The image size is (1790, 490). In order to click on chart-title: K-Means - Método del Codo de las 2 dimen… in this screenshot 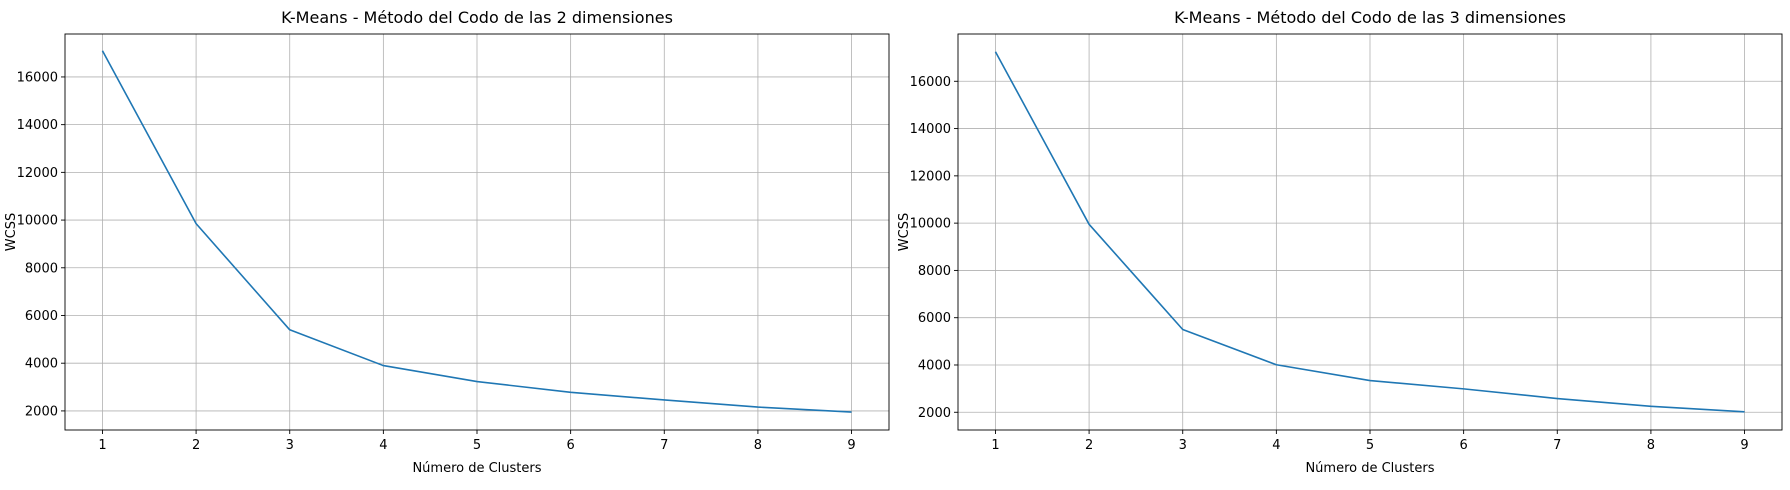, I will do `click(477, 17)`.